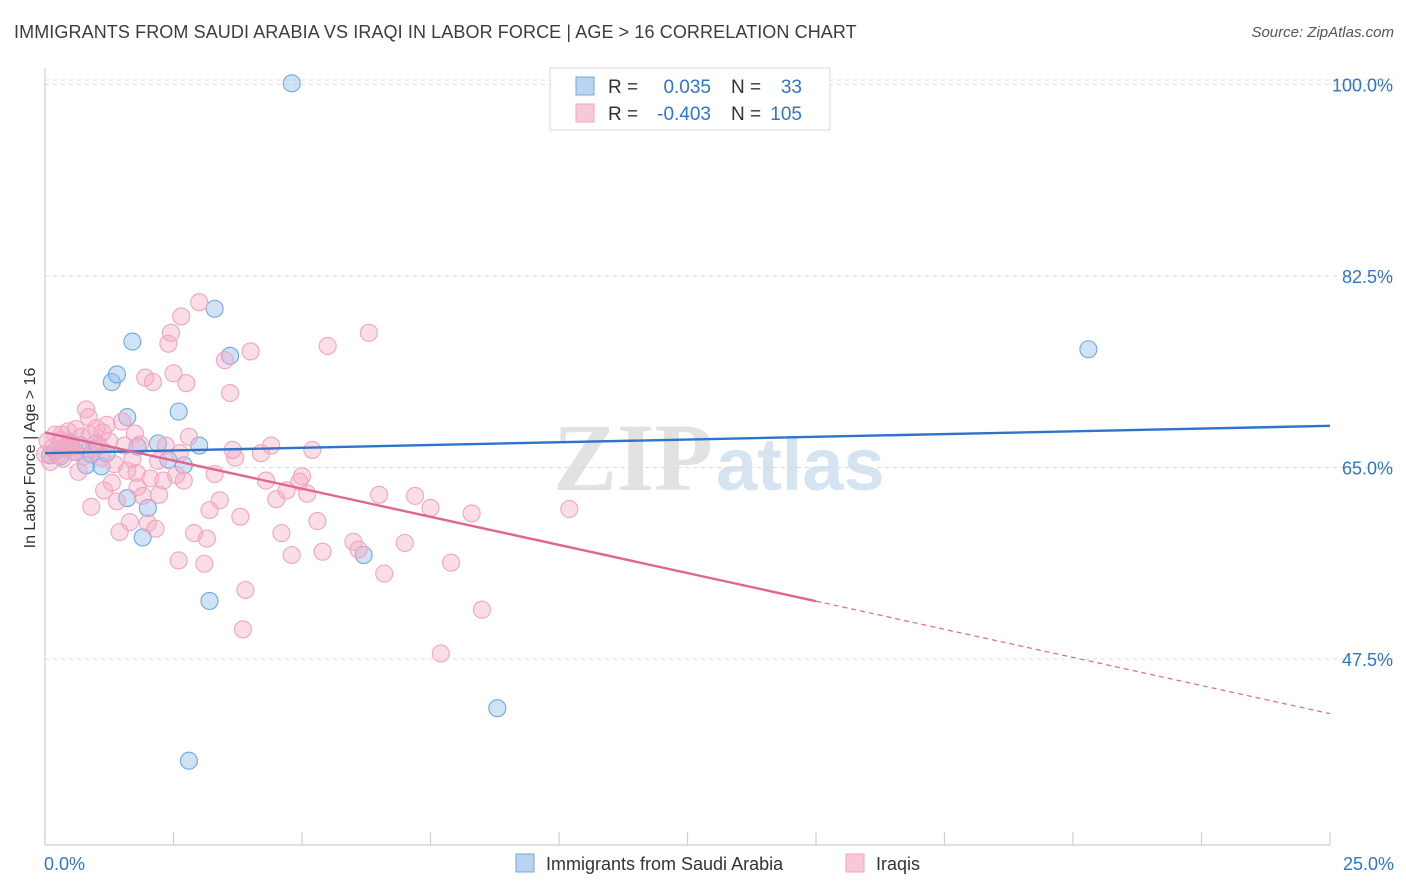  What do you see at coordinates (1362, 85) in the screenshot?
I see `y-tick-label: 100.0%` at bounding box center [1362, 85].